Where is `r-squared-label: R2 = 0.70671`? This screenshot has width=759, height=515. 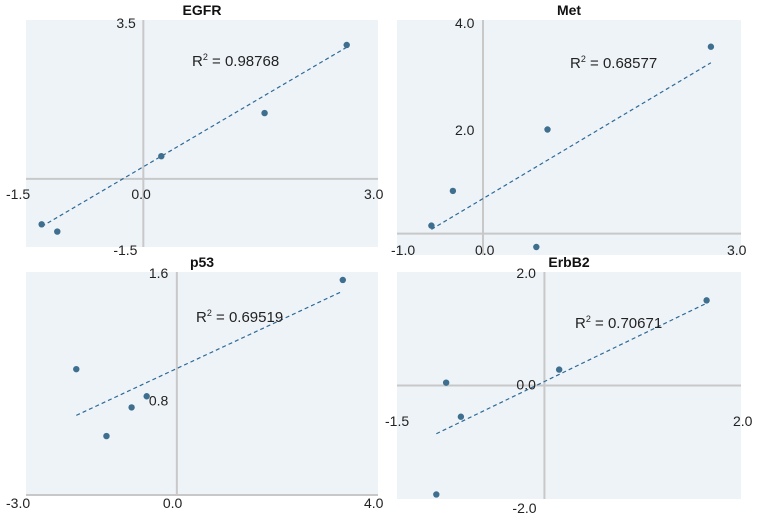
r-squared-label: R2 = 0.70671 is located at coordinates (618, 323).